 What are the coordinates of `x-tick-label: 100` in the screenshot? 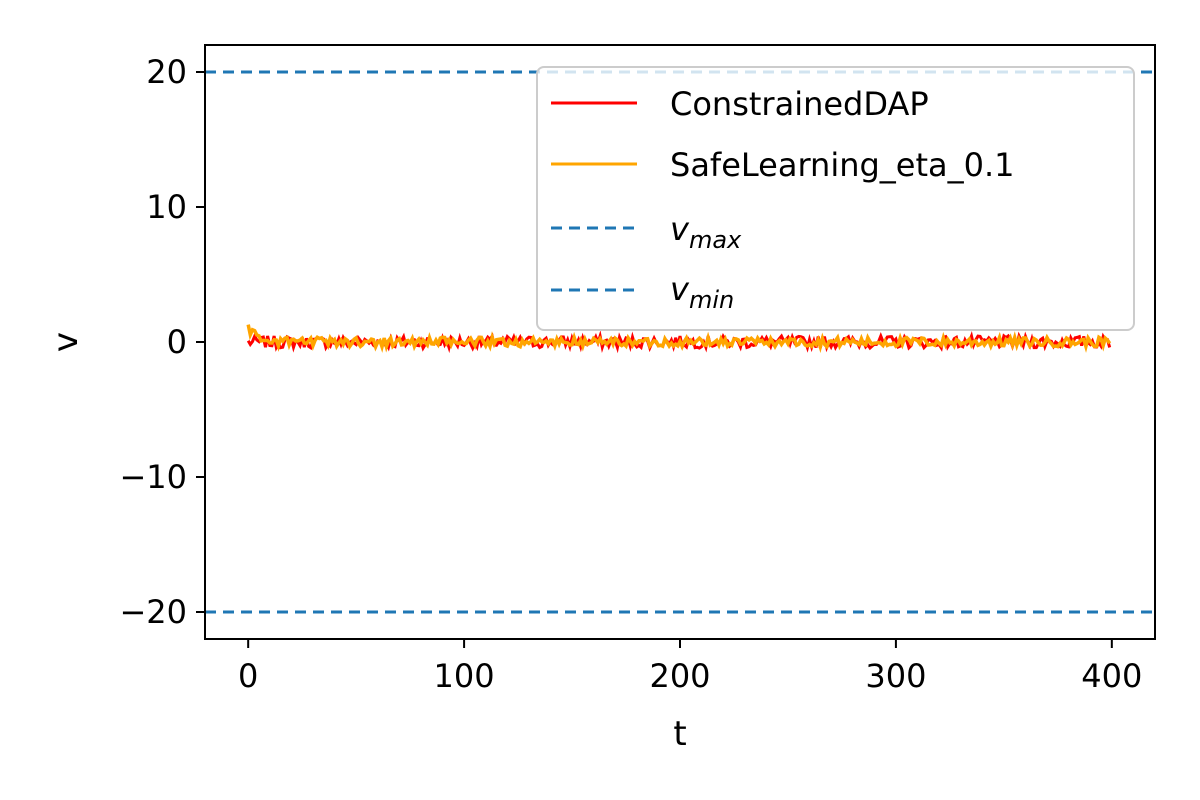 It's located at (464, 676).